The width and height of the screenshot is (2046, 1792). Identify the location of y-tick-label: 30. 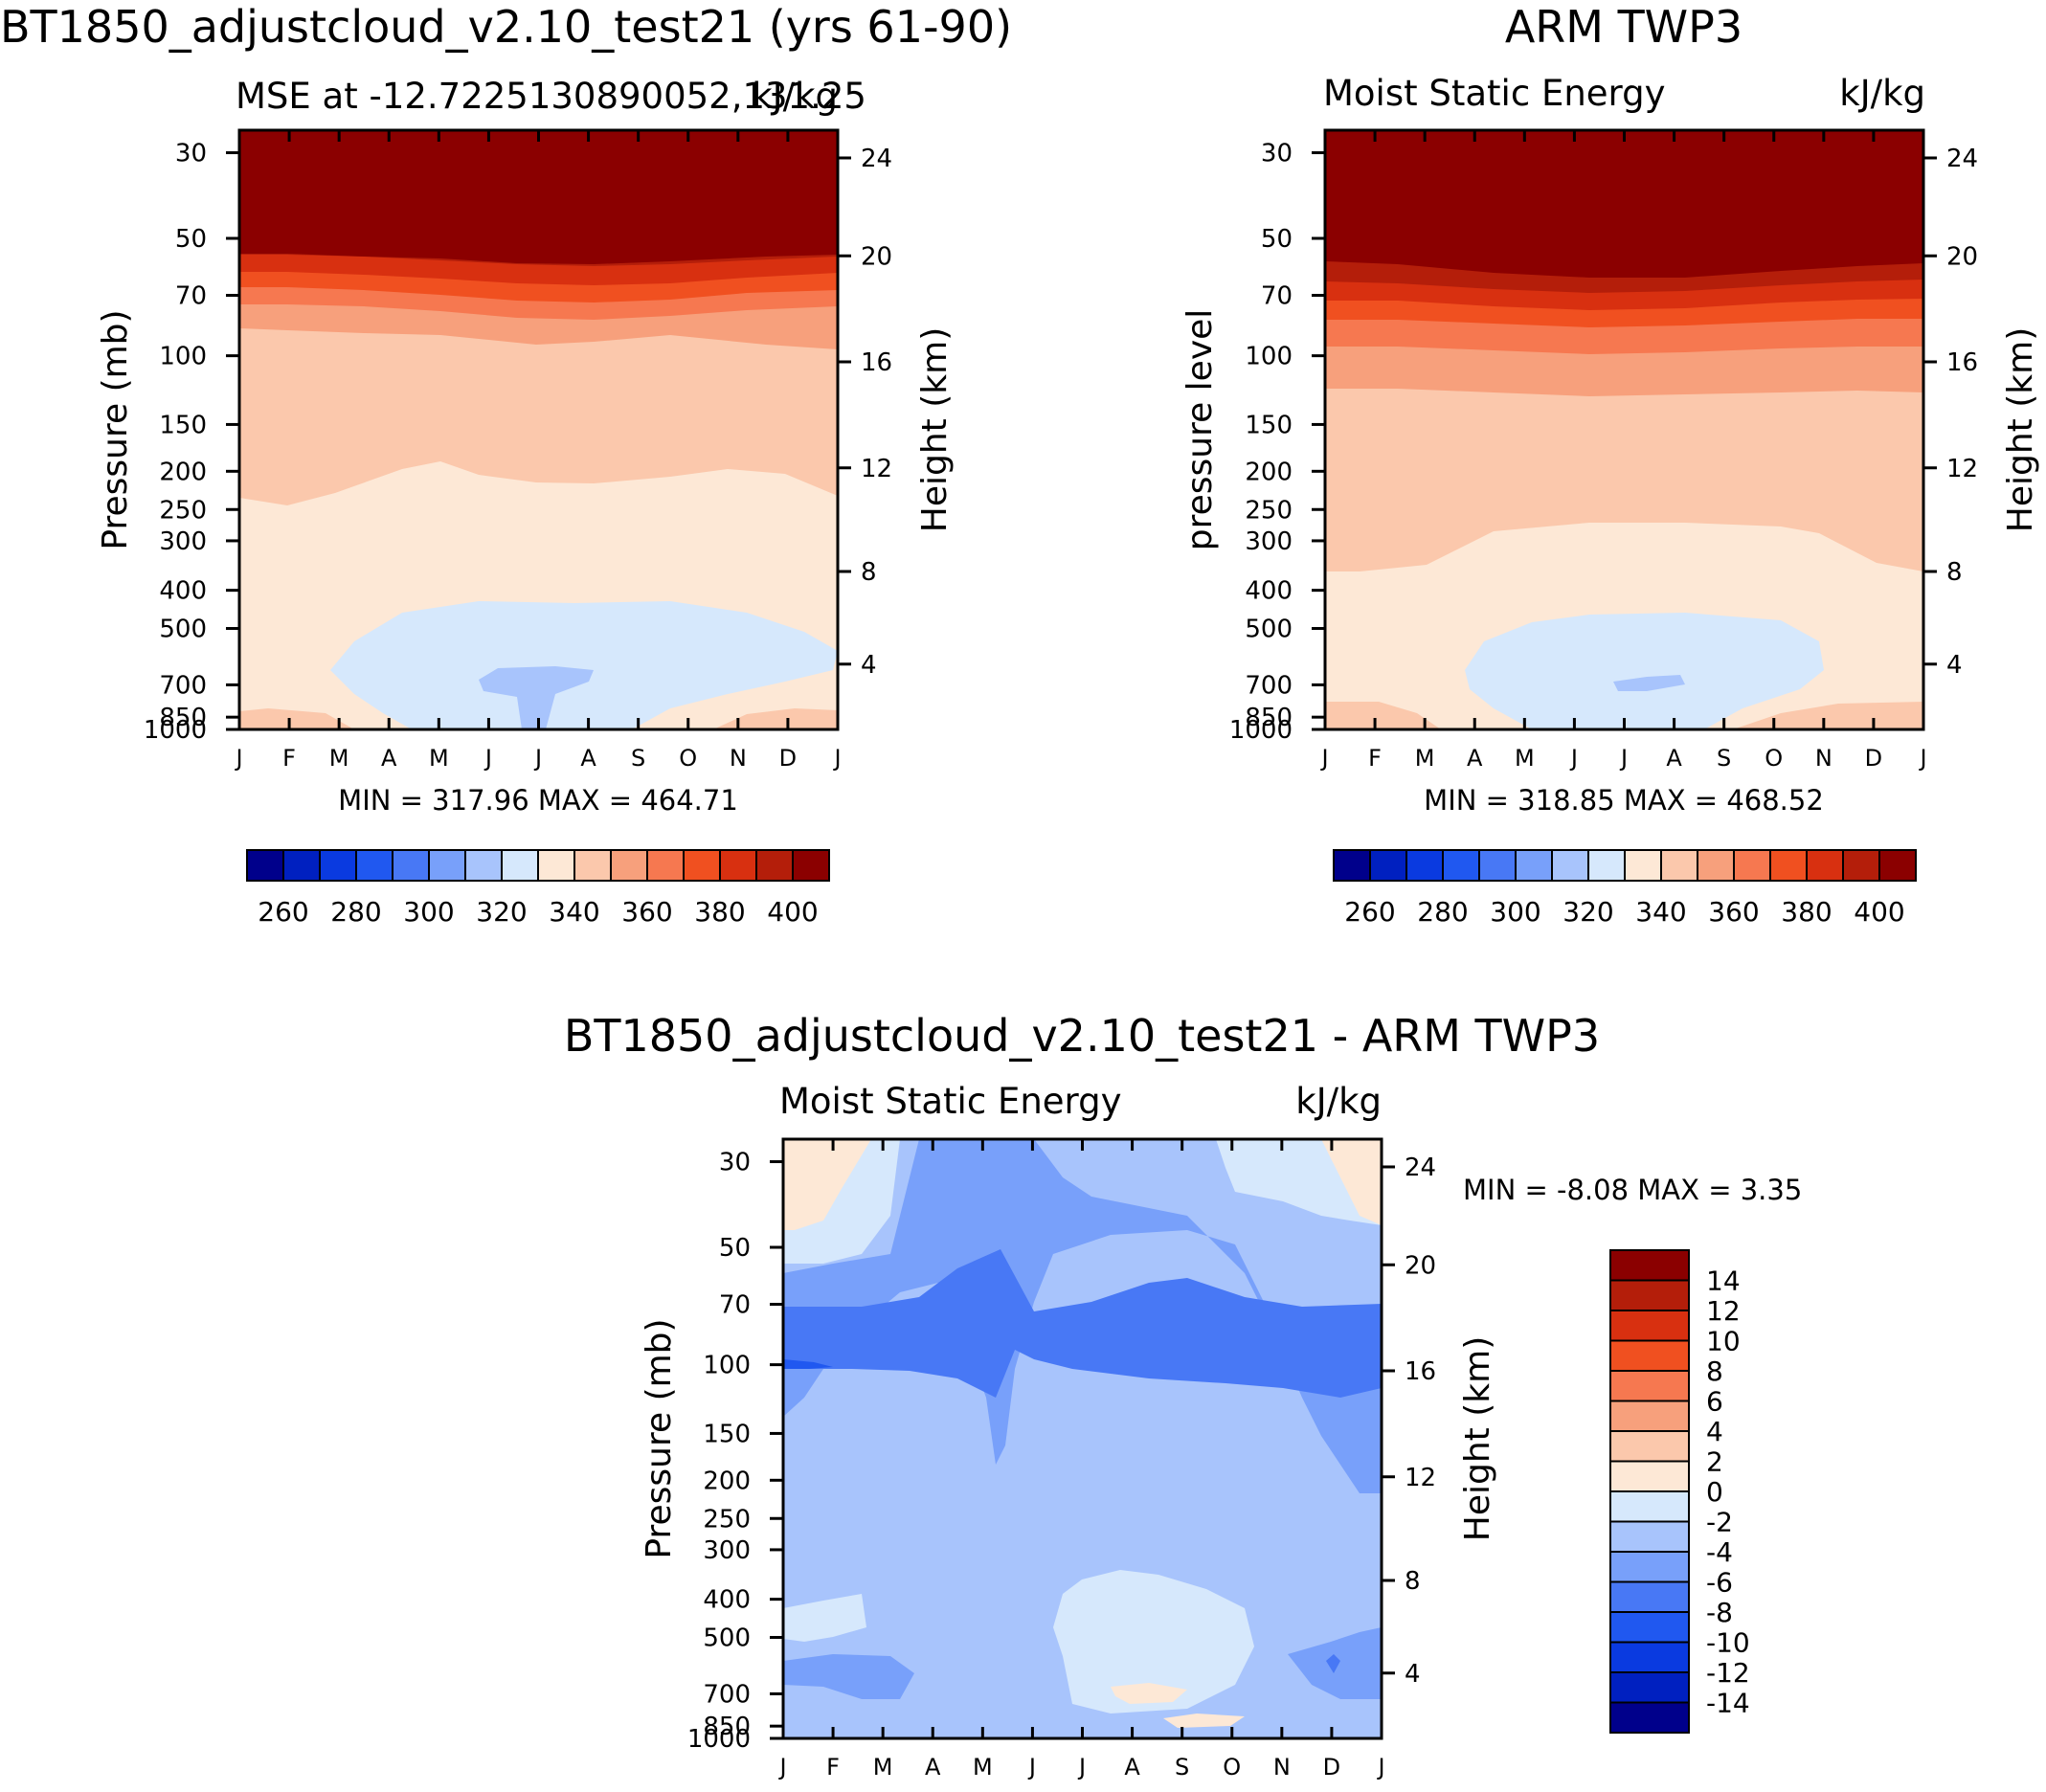
(191, 154).